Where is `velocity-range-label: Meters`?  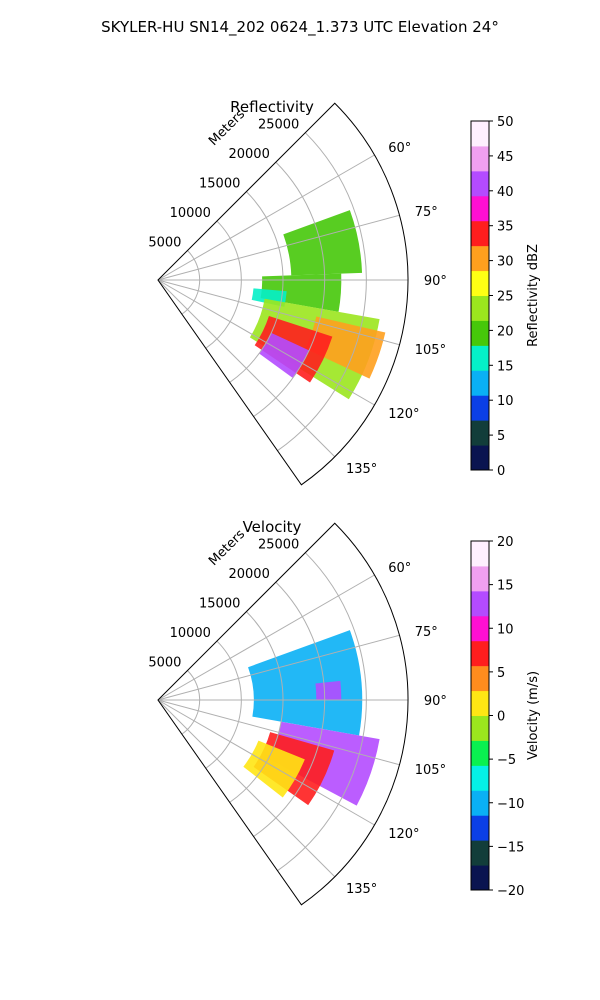
velocity-range-label: Meters is located at coordinates (227, 548).